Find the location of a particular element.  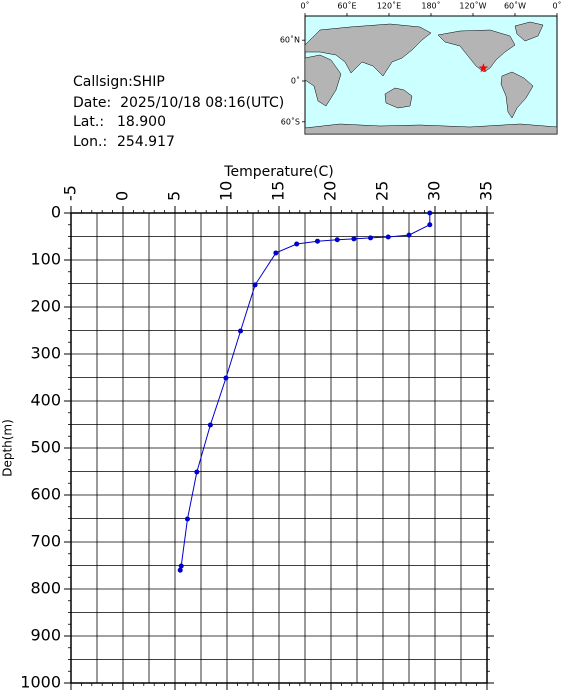

x-tick-label: -5 is located at coordinates (70, 193).